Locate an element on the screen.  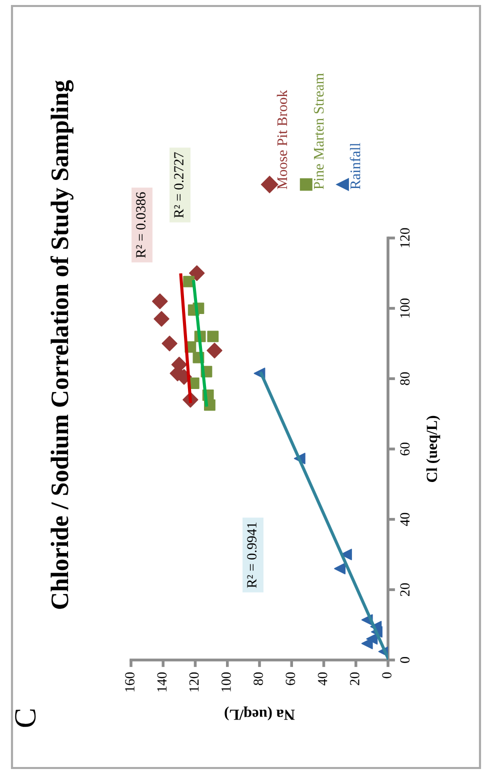
x-tick-label: 120 is located at coordinates (194, 682).